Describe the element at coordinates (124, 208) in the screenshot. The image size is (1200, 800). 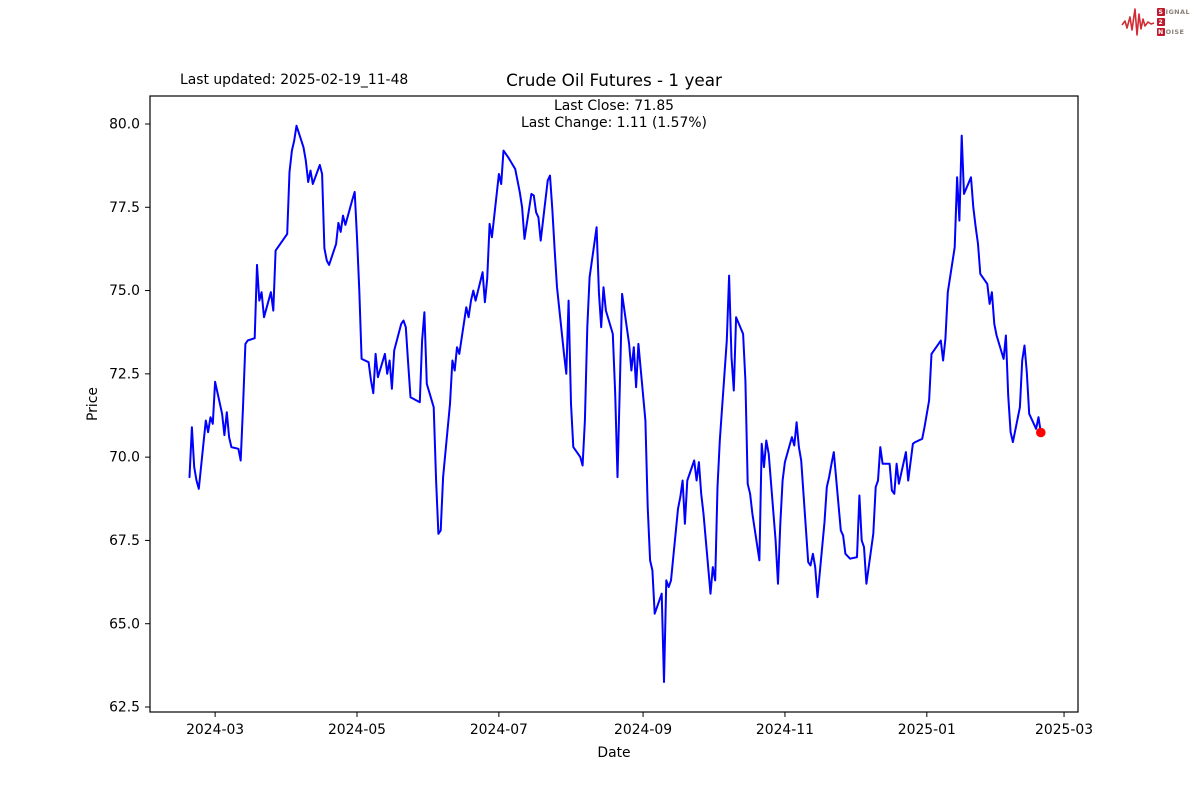
I see `y-tick-label: 77.5` at that location.